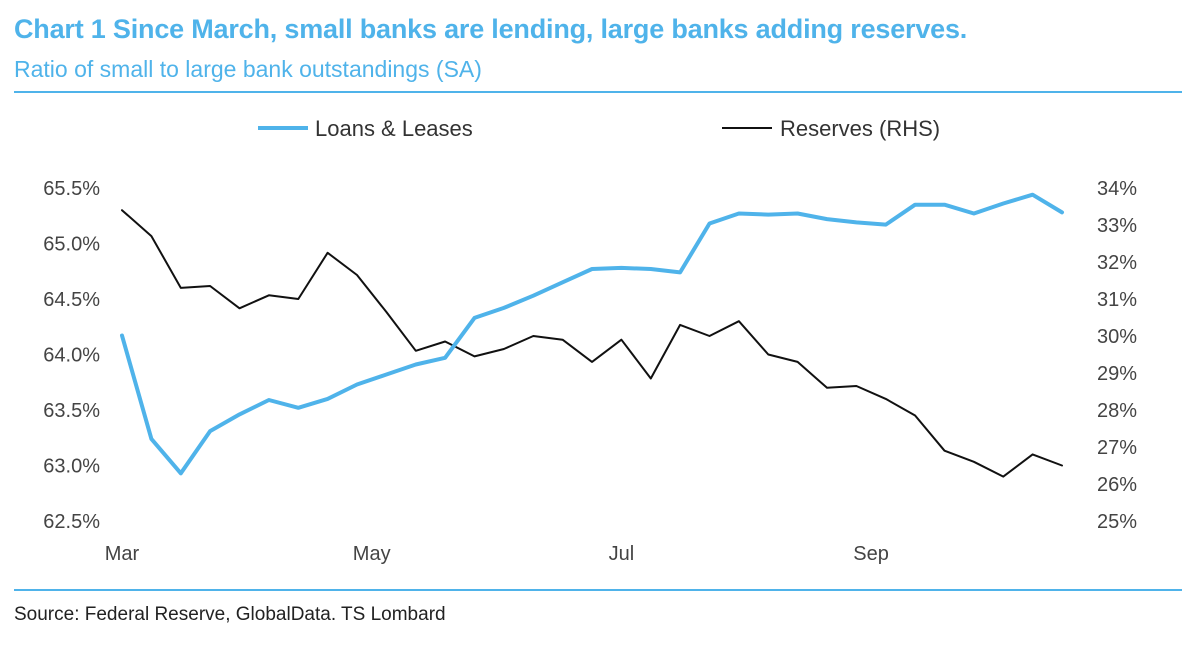 The width and height of the screenshot is (1200, 645). I want to click on y-right-tick-label: 31%, so click(1117, 300).